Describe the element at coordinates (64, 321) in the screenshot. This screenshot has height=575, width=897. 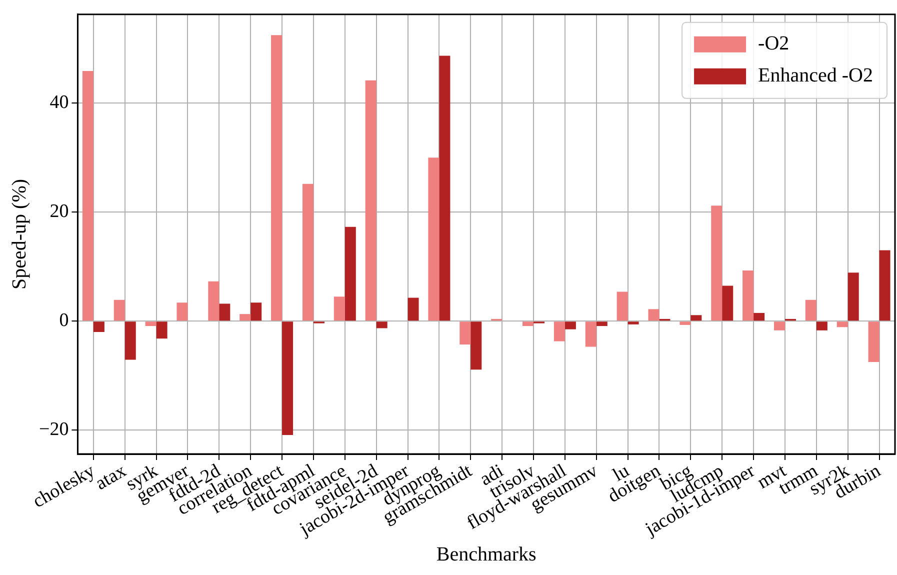
I see `y-tick-label: 0` at that location.